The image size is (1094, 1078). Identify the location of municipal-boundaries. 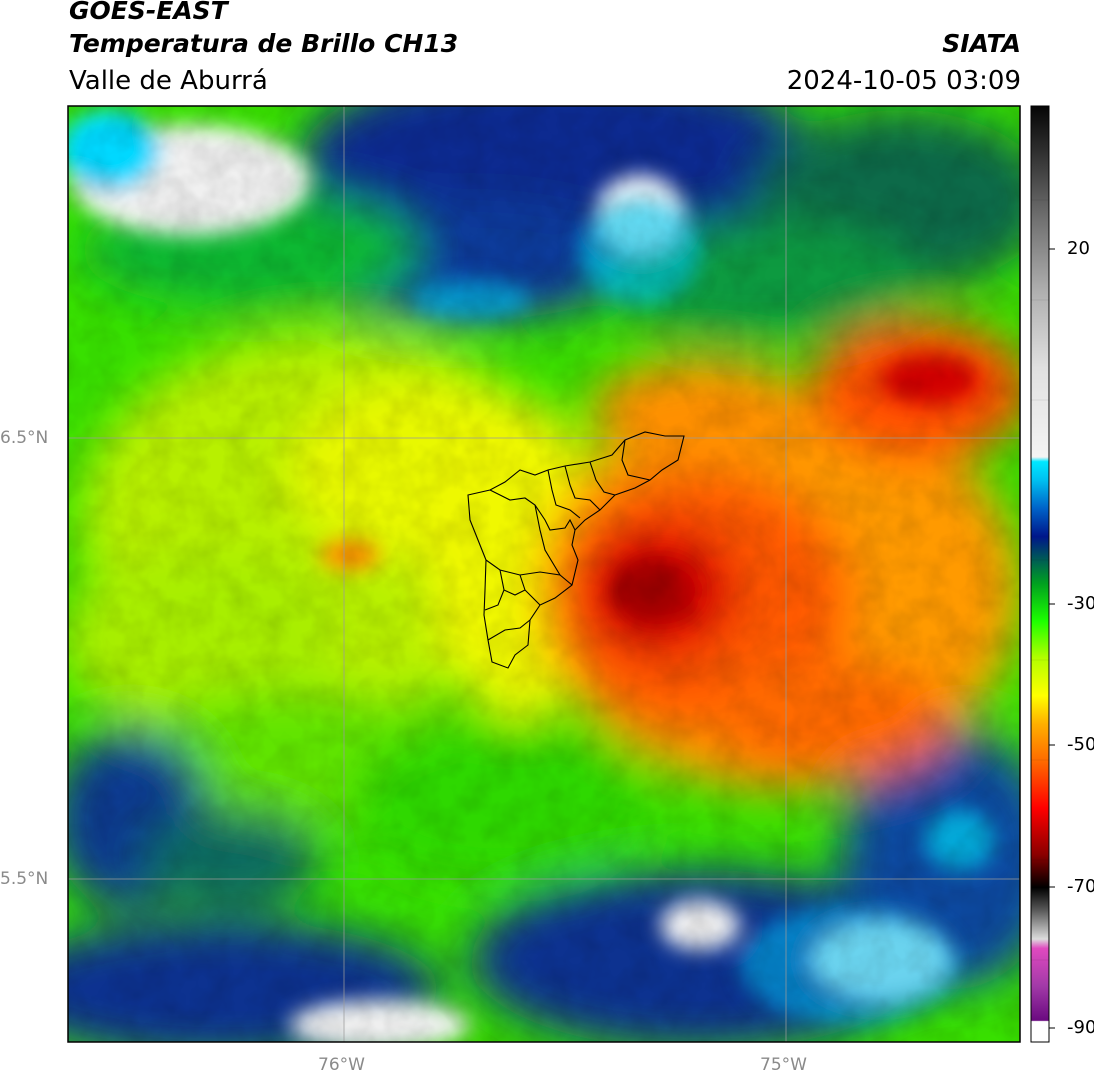
(576, 550).